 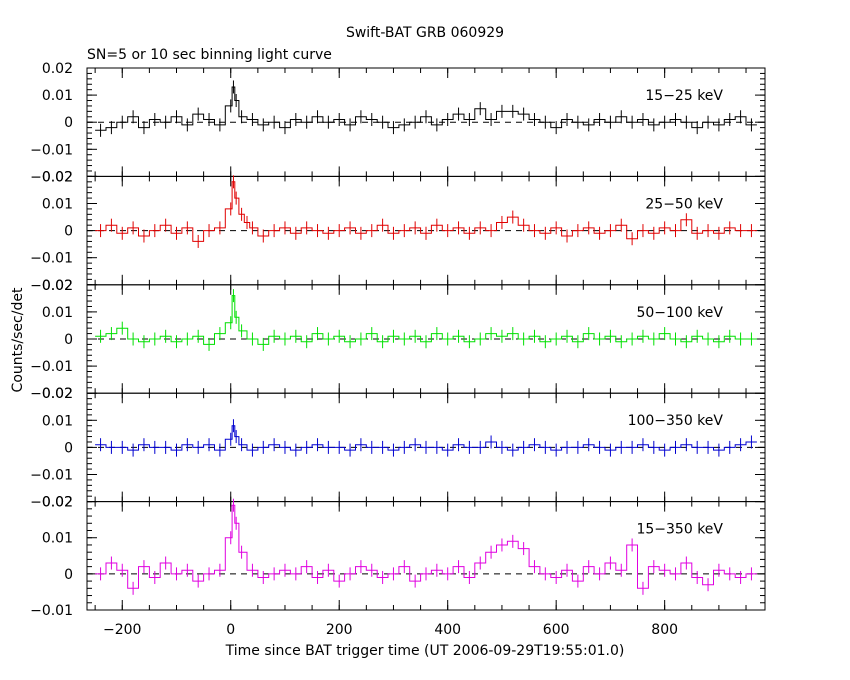 What do you see at coordinates (18, 339) in the screenshot?
I see `y-axis-label: Counts/sec/det` at bounding box center [18, 339].